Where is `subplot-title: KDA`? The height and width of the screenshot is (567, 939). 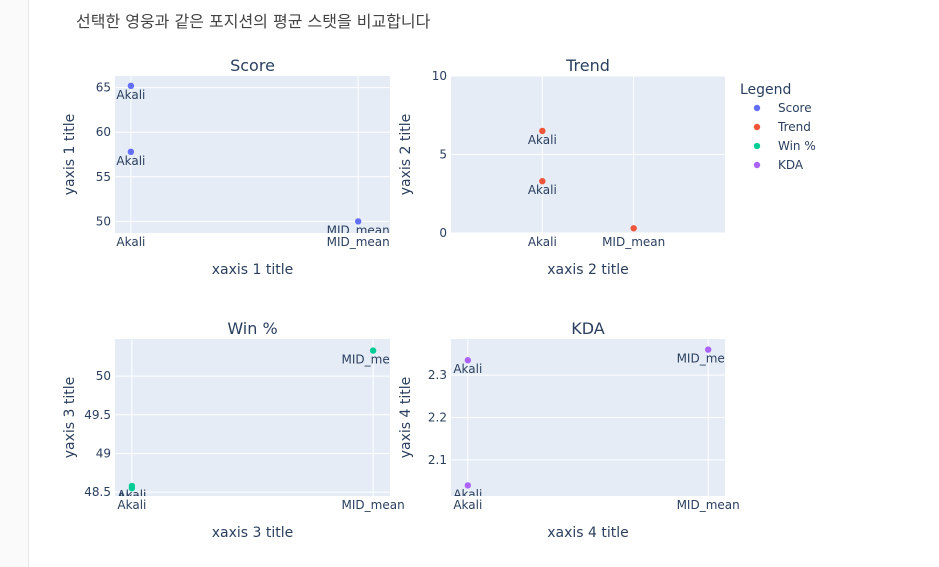 subplot-title: KDA is located at coordinates (588, 328).